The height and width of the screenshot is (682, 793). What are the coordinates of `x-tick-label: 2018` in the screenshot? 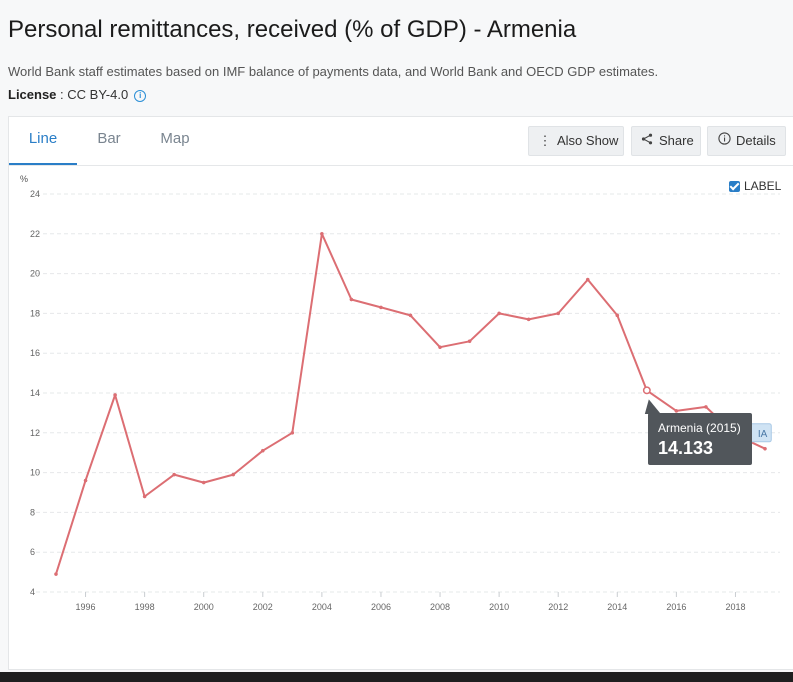 It's located at (735, 607).